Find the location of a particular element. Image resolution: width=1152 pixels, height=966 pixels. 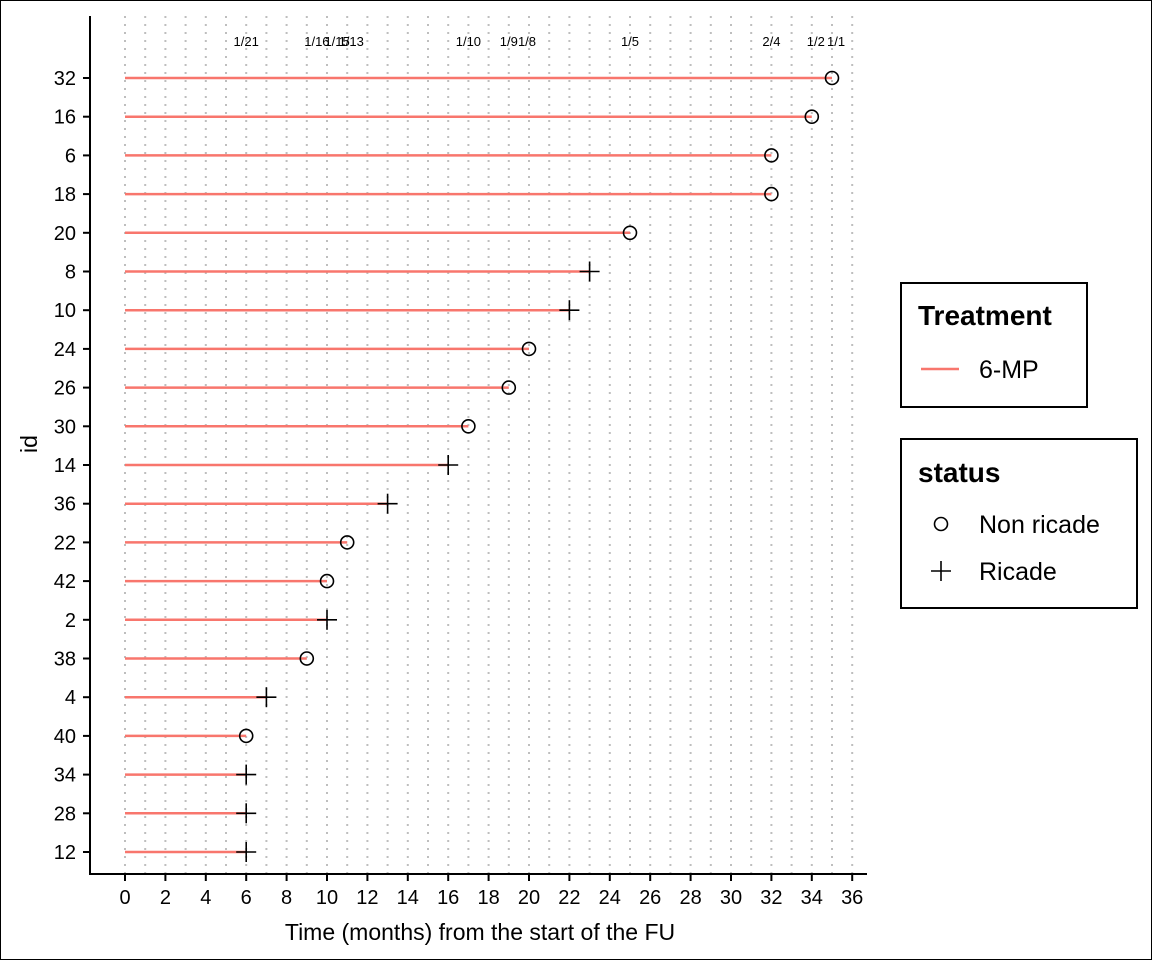

y-tick-label-34: 34 is located at coordinates (65, 776).